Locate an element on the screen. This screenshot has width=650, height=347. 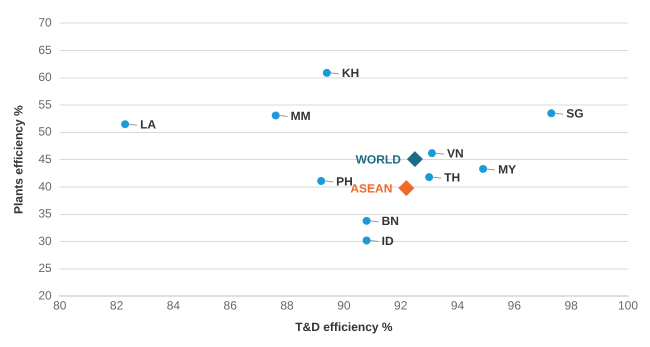
x-tick-label: 94 is located at coordinates (457, 305).